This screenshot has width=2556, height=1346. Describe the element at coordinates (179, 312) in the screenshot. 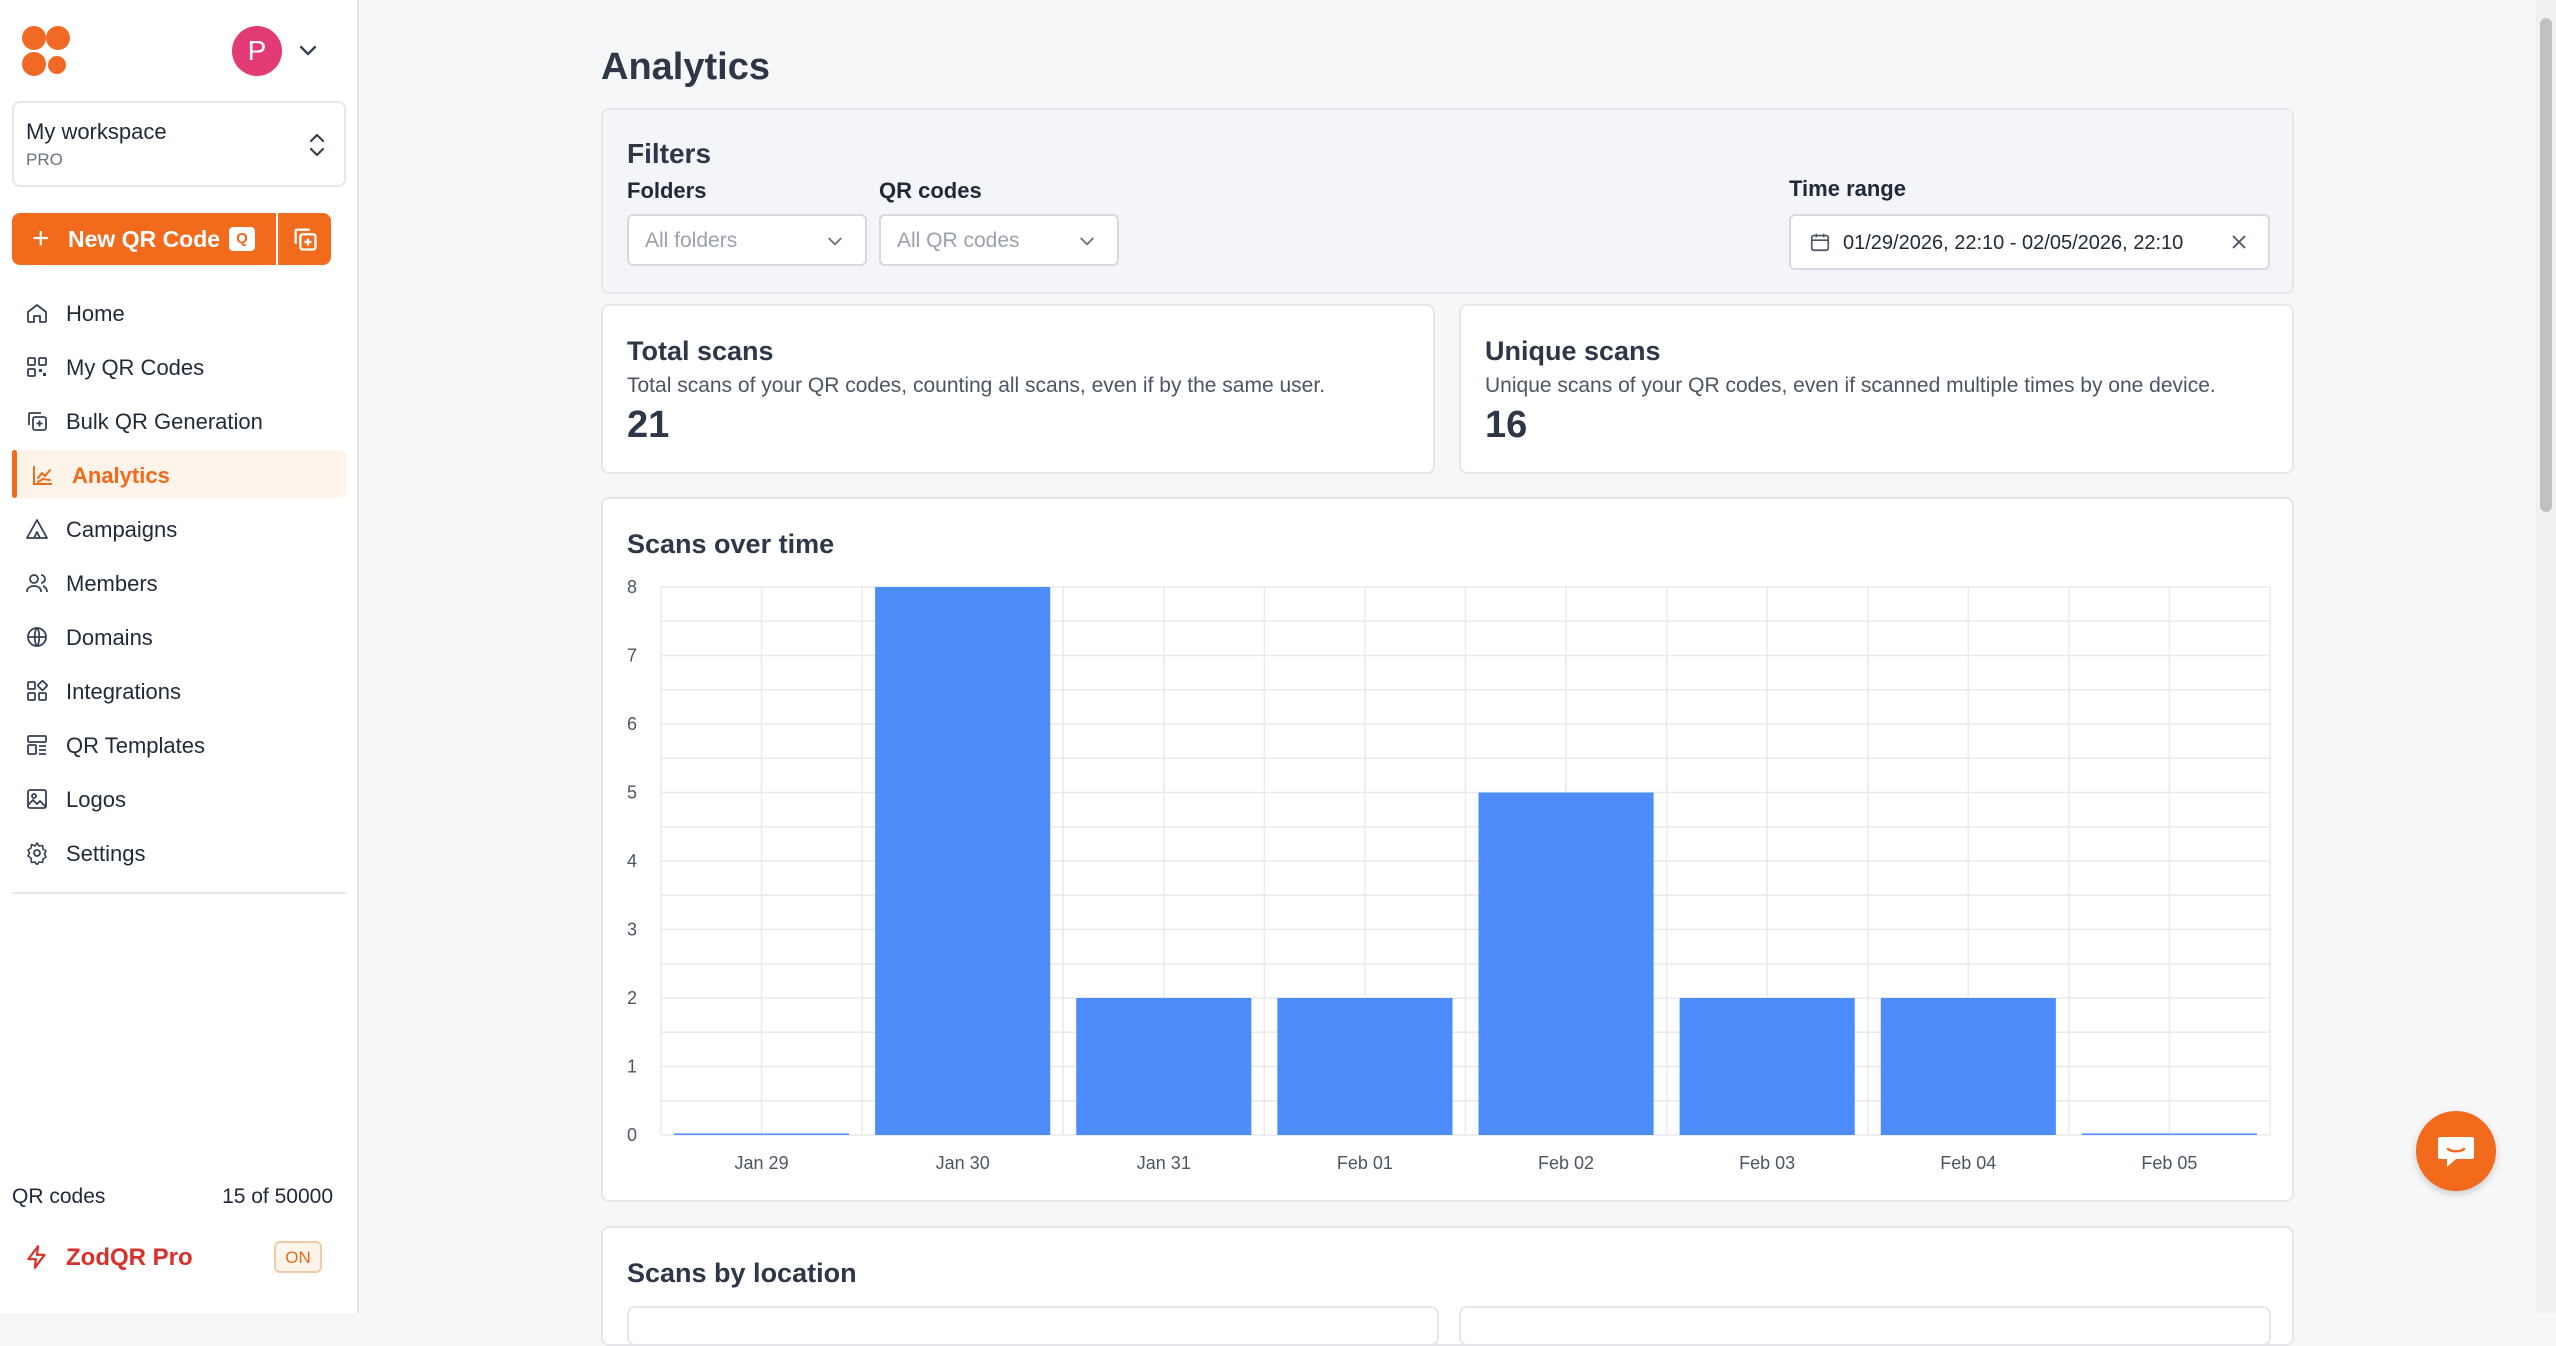

I see `sidebar-item-home: Home` at that location.